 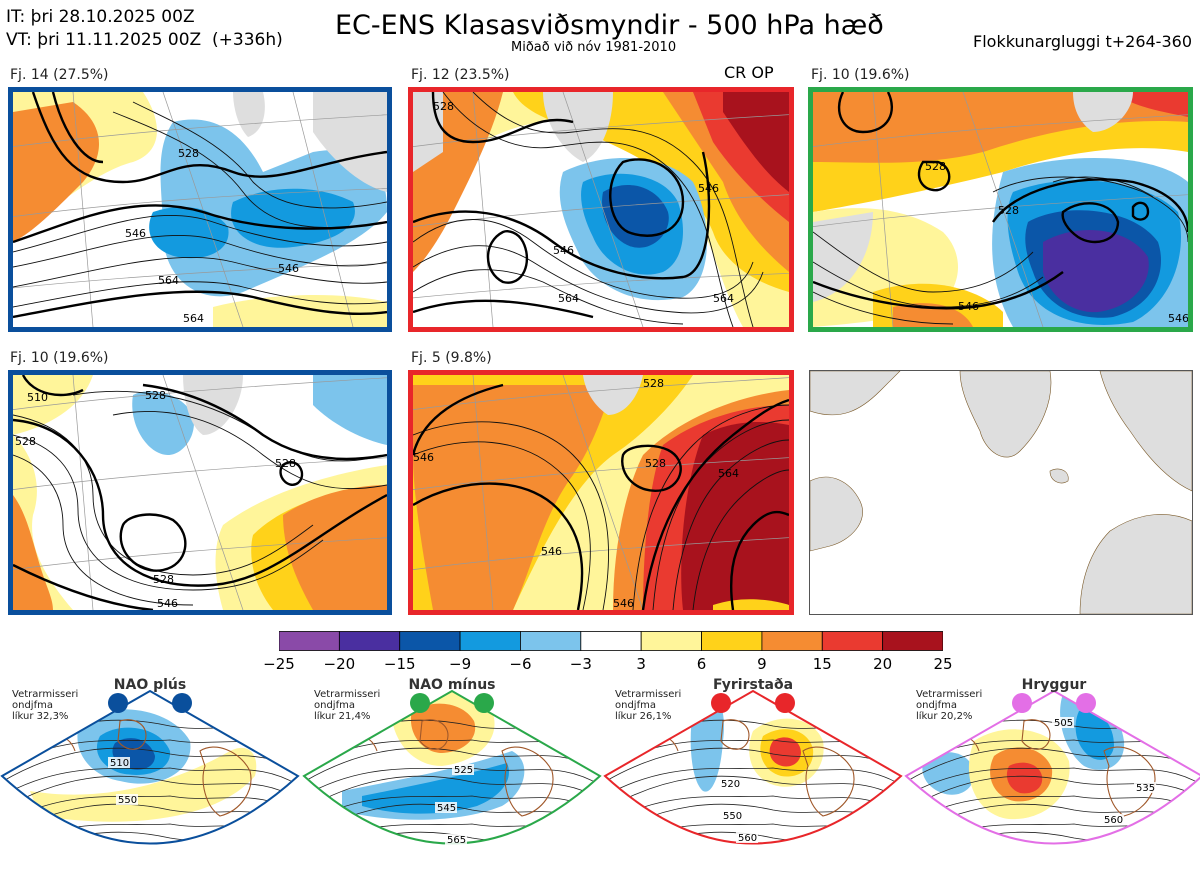 What do you see at coordinates (701, 664) in the screenshot?
I see `colorbar-tick-label: 6` at bounding box center [701, 664].